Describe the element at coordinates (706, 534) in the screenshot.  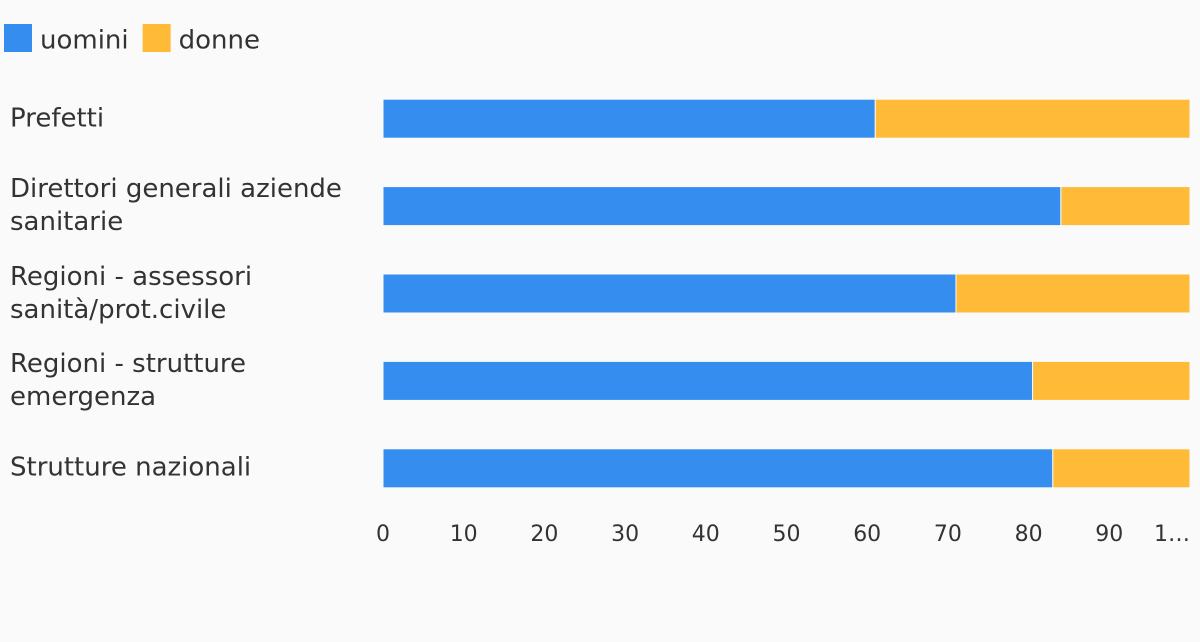
I see `x-tick-label: 40` at that location.